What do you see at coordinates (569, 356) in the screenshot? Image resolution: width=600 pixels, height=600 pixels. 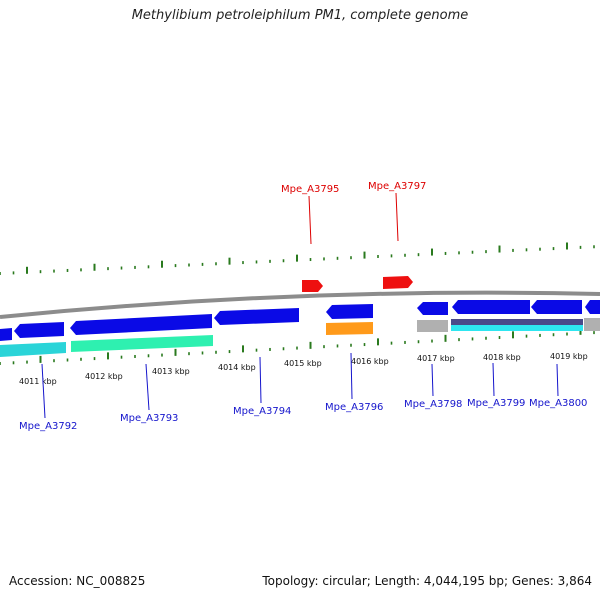 I see `kbp-label: 4019 kbp` at bounding box center [569, 356].